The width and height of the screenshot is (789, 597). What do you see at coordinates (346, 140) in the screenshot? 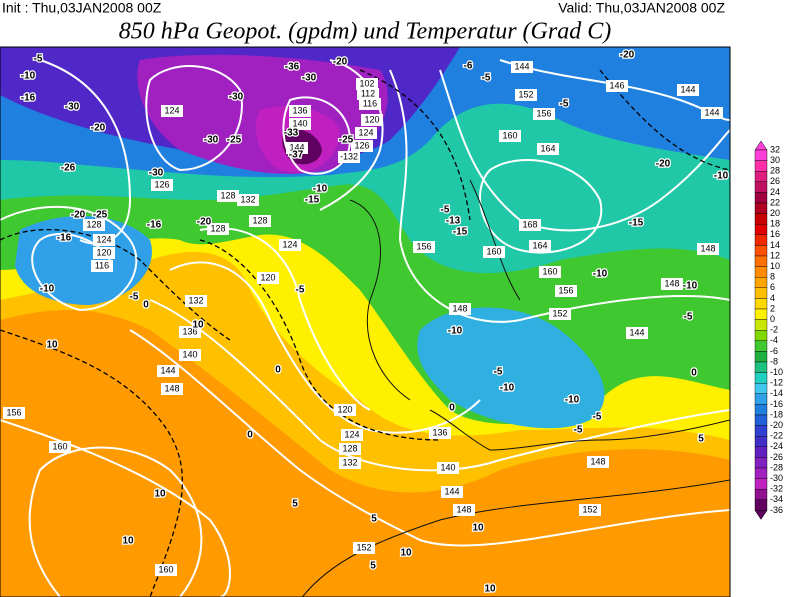
I see `temperature-label: -25` at bounding box center [346, 140].